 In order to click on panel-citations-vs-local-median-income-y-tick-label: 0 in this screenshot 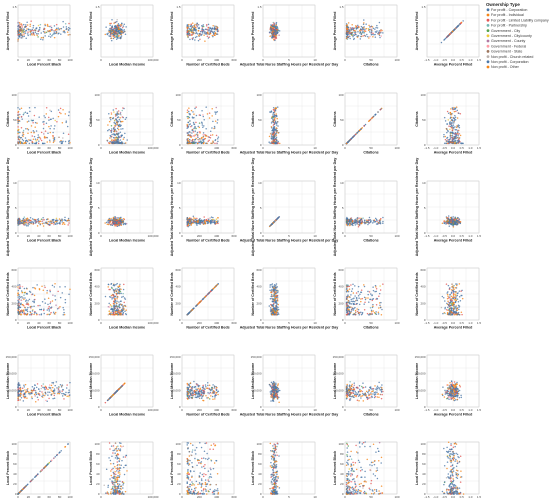, I will do `click(99, 145)`.